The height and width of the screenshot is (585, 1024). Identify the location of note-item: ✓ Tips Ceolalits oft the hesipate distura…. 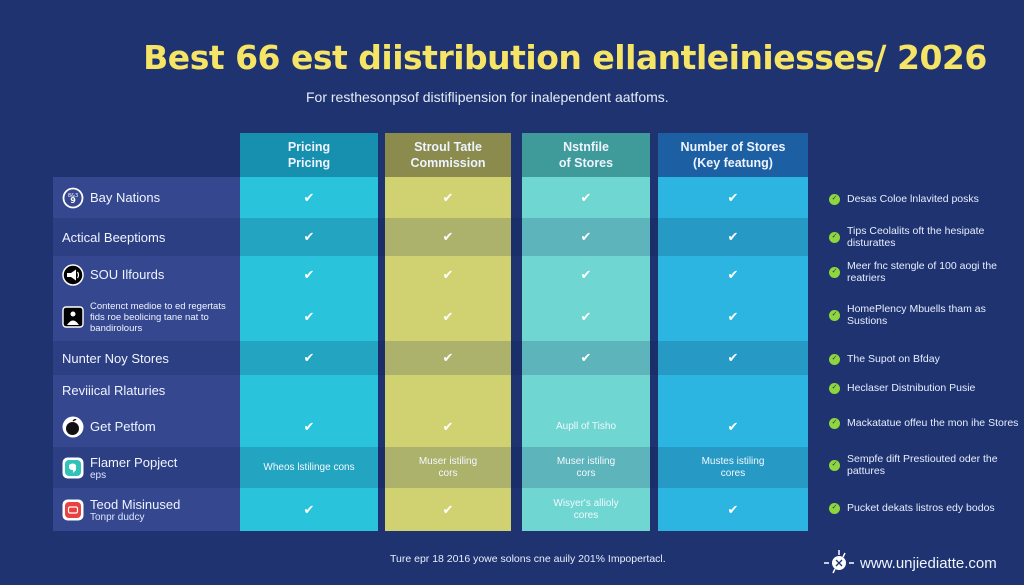
(924, 237).